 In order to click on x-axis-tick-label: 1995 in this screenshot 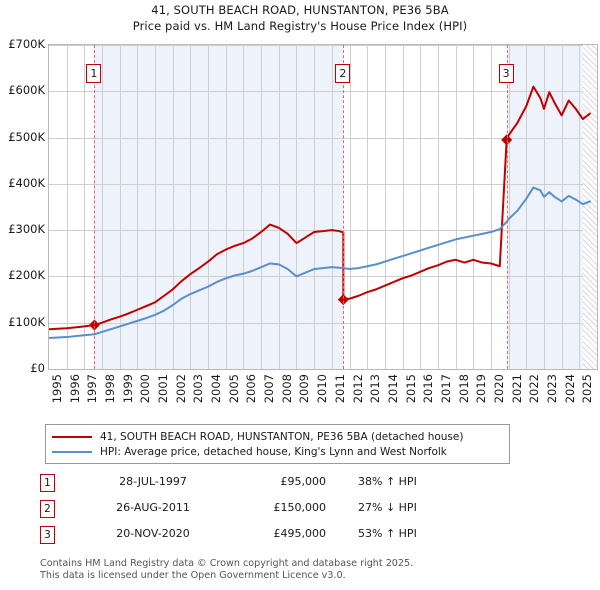, I will do `click(57, 389)`.